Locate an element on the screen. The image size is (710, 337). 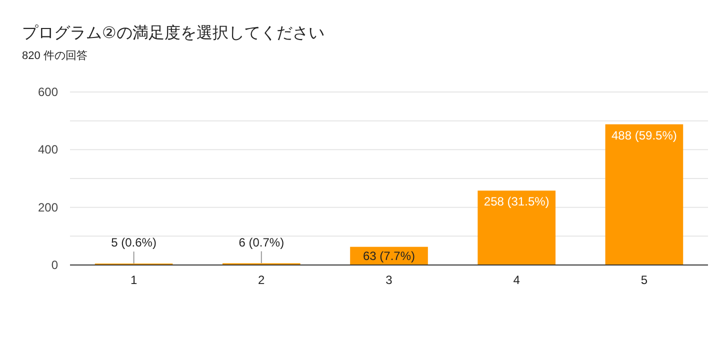
x-tick-label: 5 is located at coordinates (644, 280).